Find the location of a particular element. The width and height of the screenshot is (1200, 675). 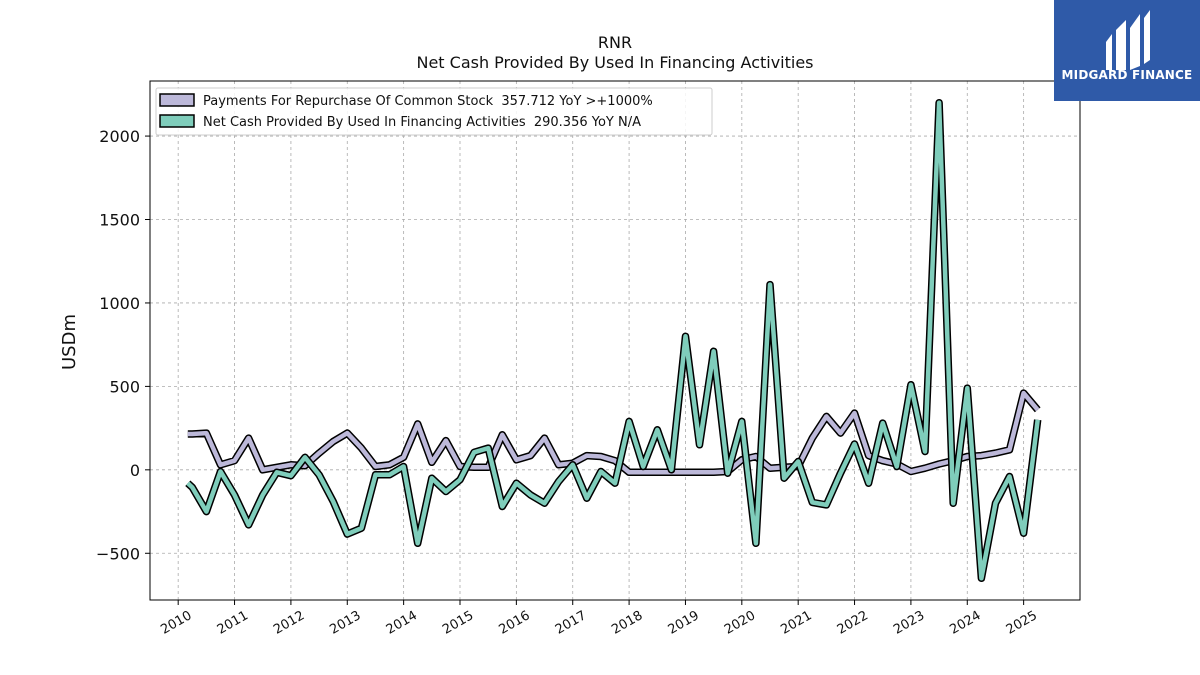

x-tick-label: 2020 is located at coordinates (740, 623).